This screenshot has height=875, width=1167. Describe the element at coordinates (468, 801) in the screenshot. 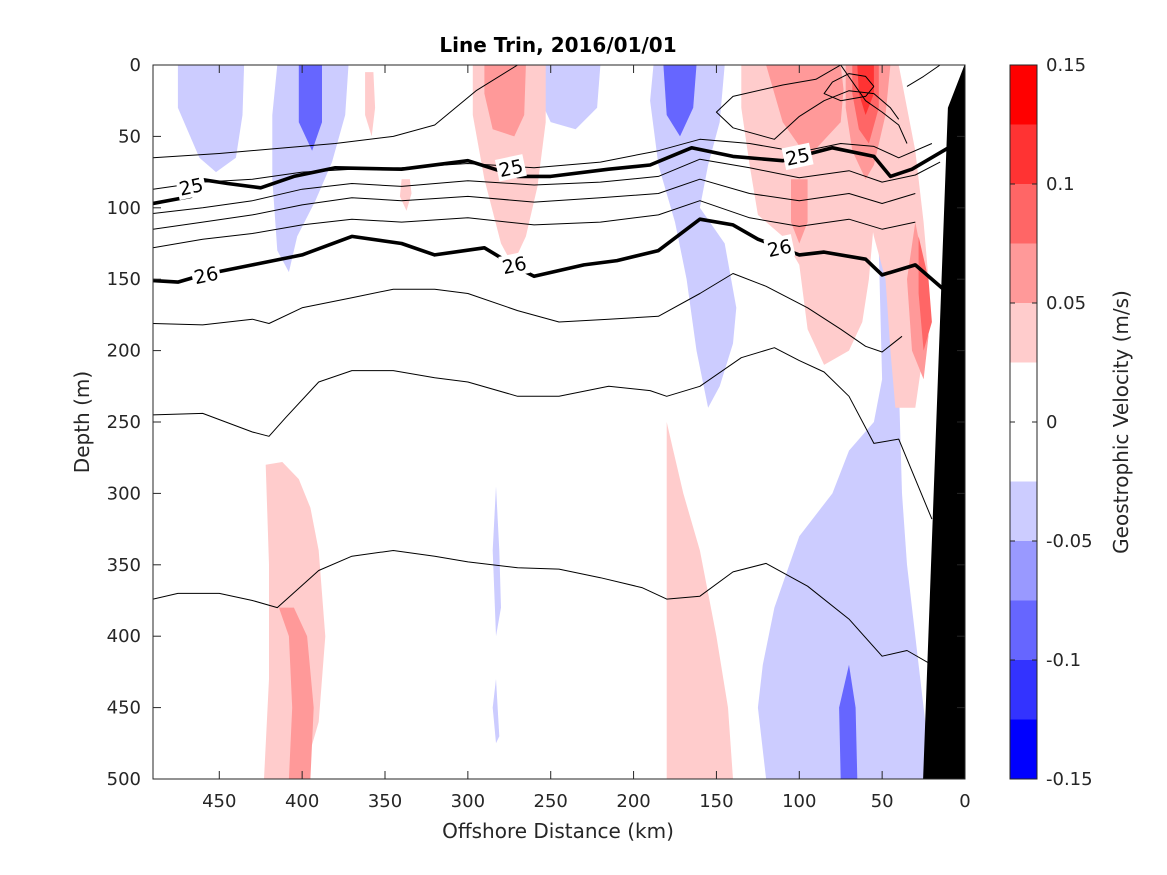

I see `x-tick-label: 300` at that location.